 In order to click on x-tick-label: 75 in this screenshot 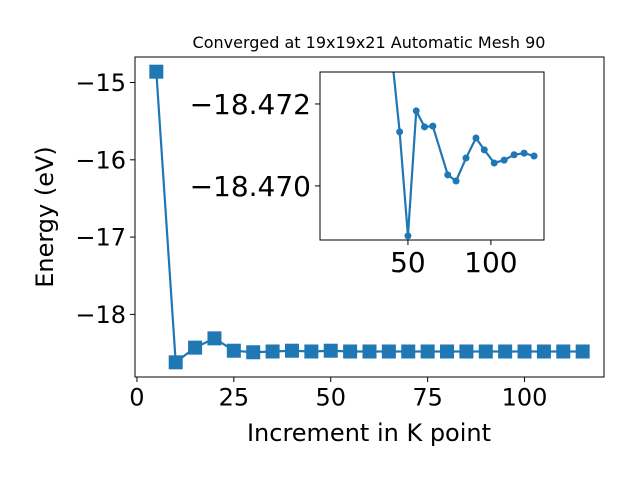, I will do `click(427, 397)`.